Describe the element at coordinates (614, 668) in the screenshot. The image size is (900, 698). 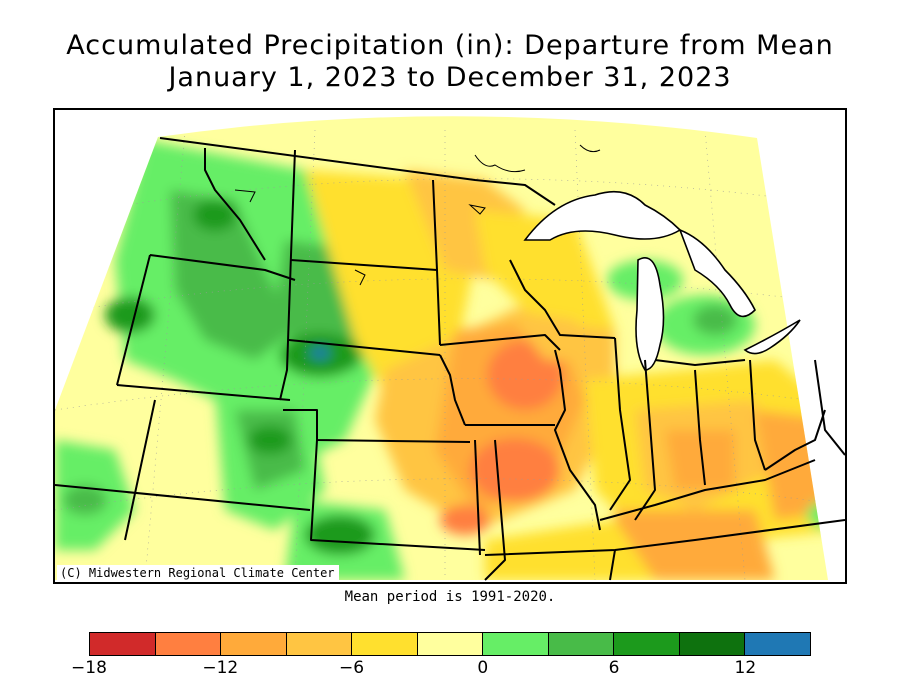
I see `legend-tick-label: 6` at that location.